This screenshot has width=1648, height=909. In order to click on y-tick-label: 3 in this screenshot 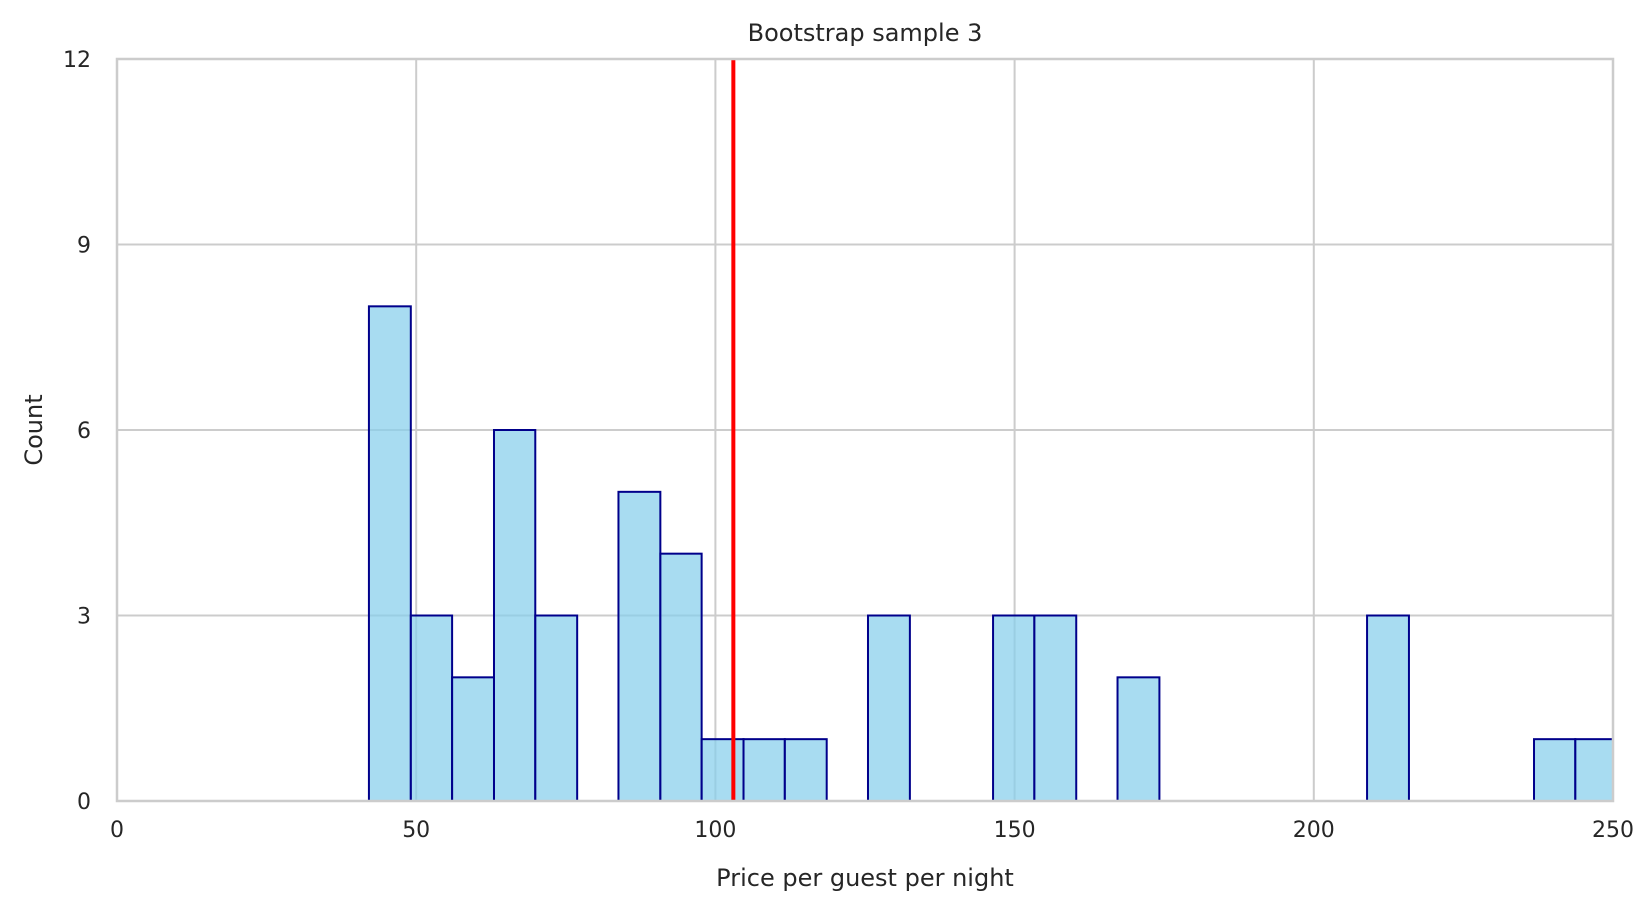, I will do `click(84, 617)`.